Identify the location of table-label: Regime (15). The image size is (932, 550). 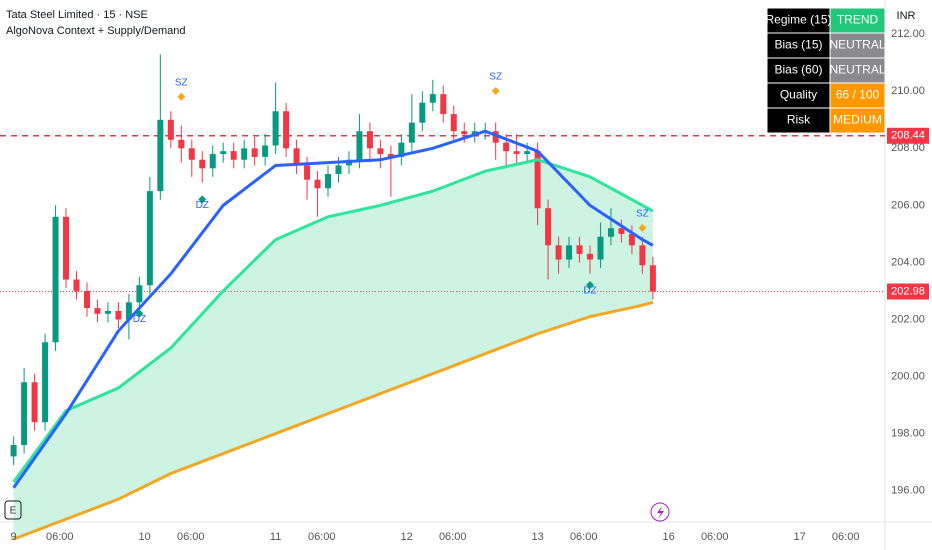
(798, 20).